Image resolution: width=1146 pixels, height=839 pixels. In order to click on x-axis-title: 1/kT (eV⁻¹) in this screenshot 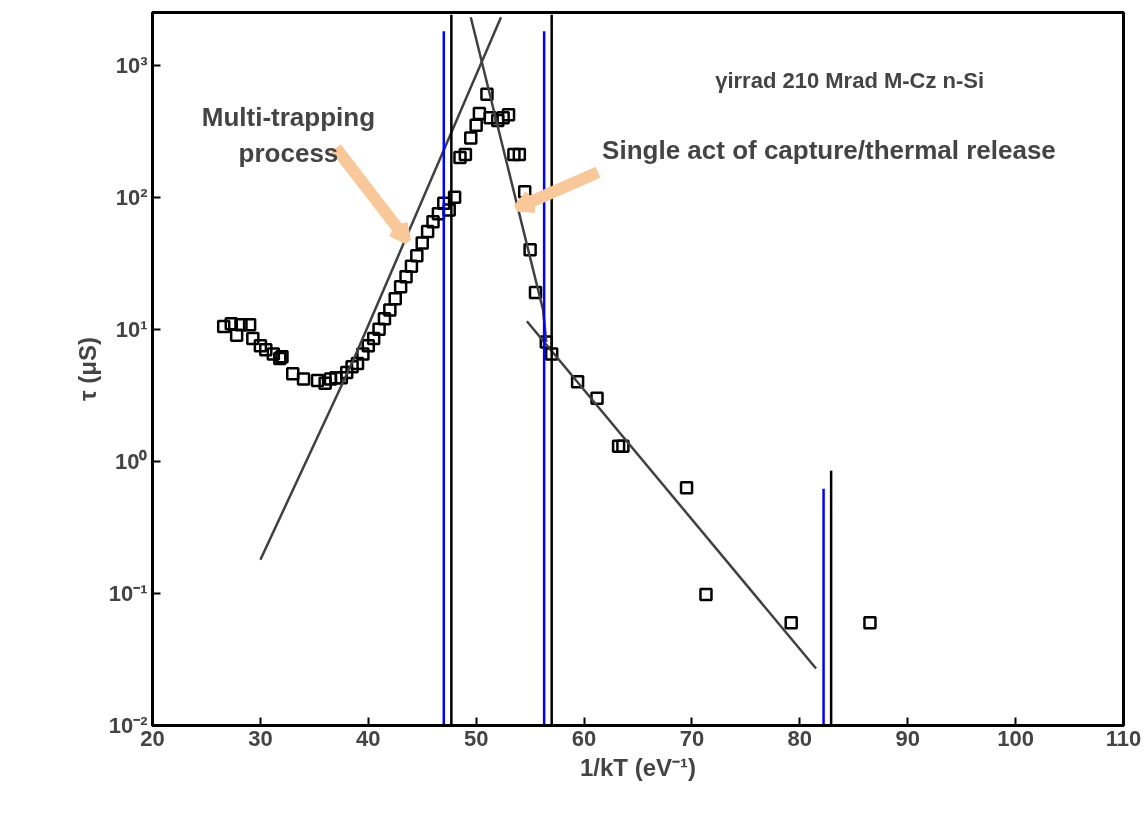, I will do `click(638, 767)`.